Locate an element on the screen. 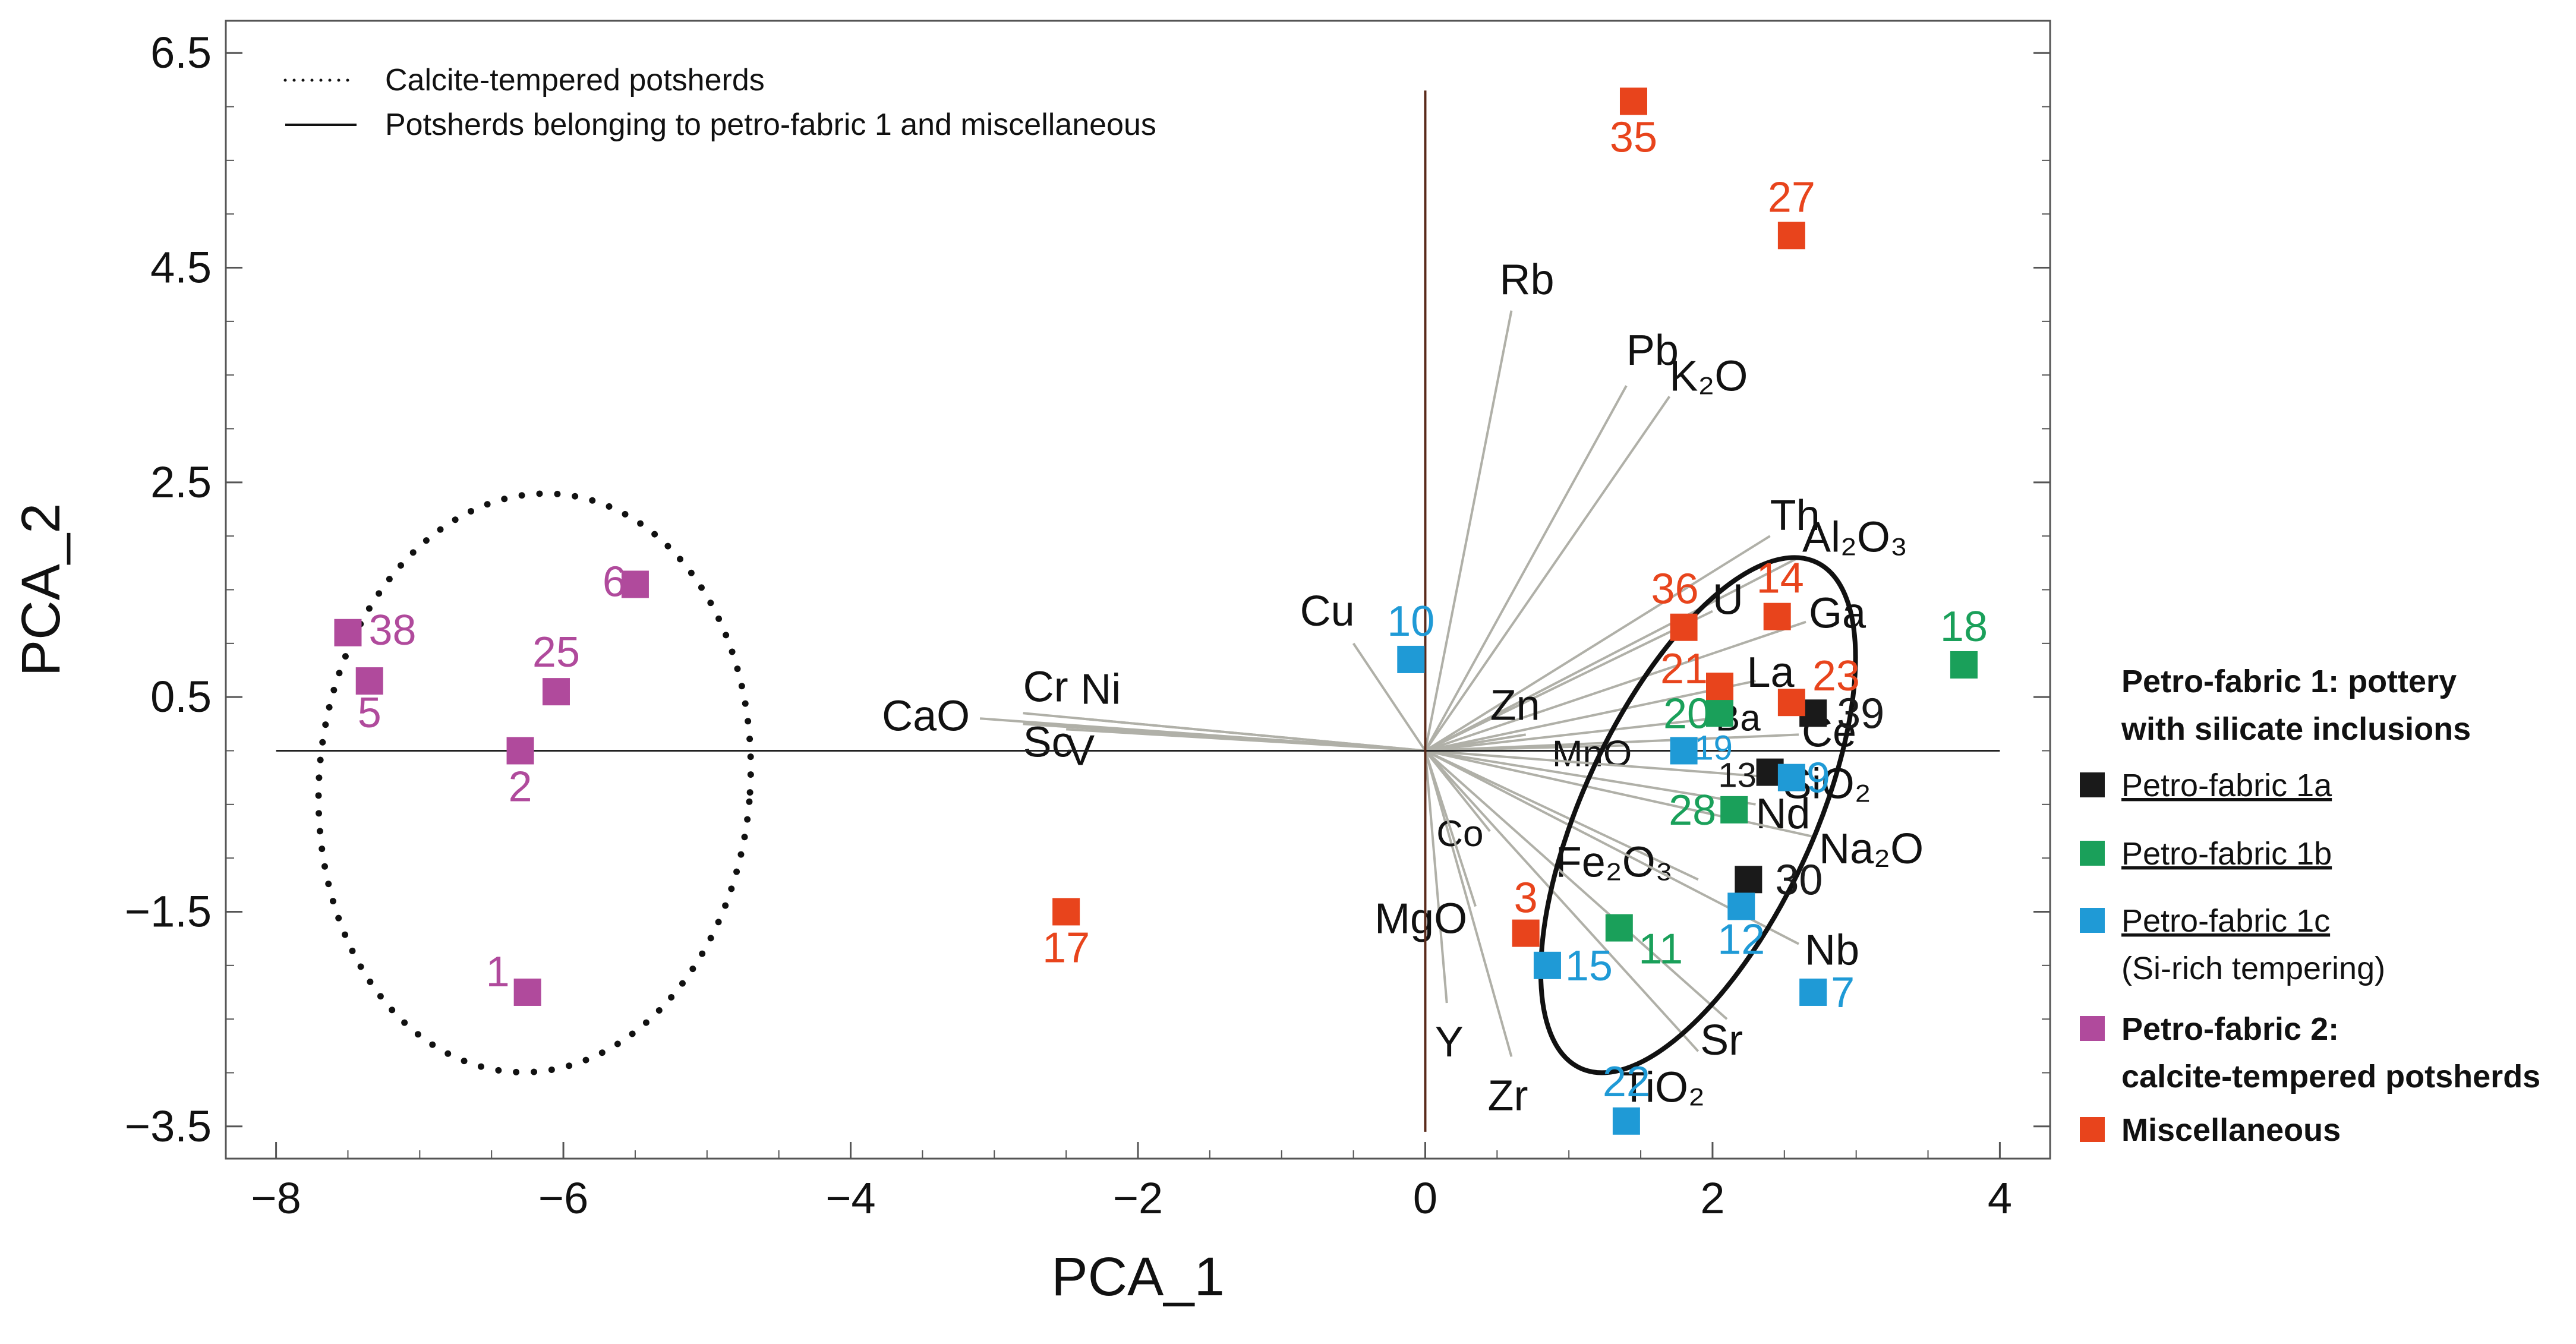 This screenshot has width=2576, height=1344. sample-label: 21 is located at coordinates (1684, 669).